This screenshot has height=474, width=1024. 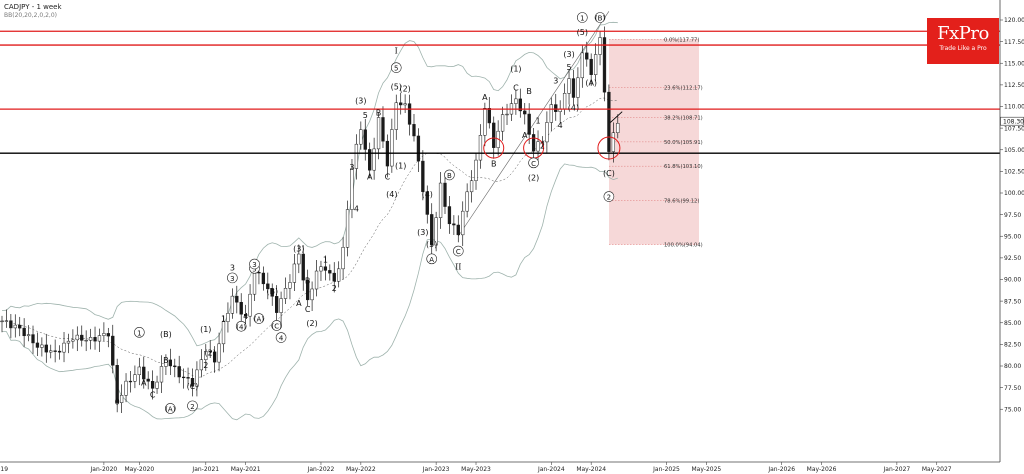 I want to click on x-tick-label: Jan-2024, so click(x=551, y=469).